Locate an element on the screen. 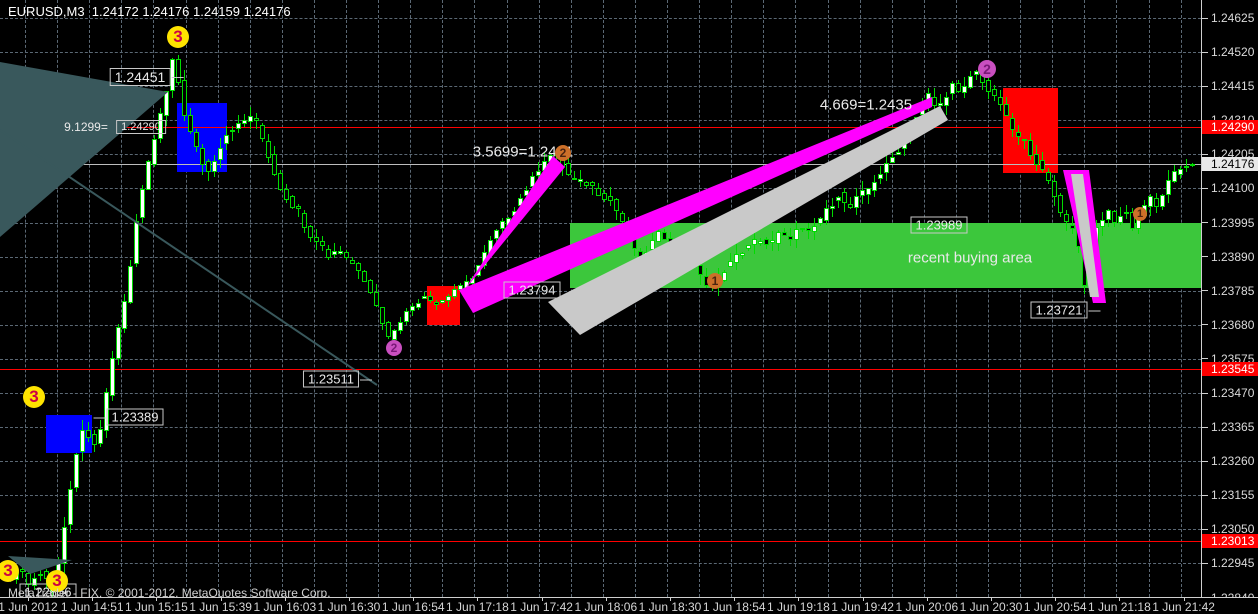 The image size is (1258, 614). price-axis-tick-label: 1.23260 is located at coordinates (1228, 461).